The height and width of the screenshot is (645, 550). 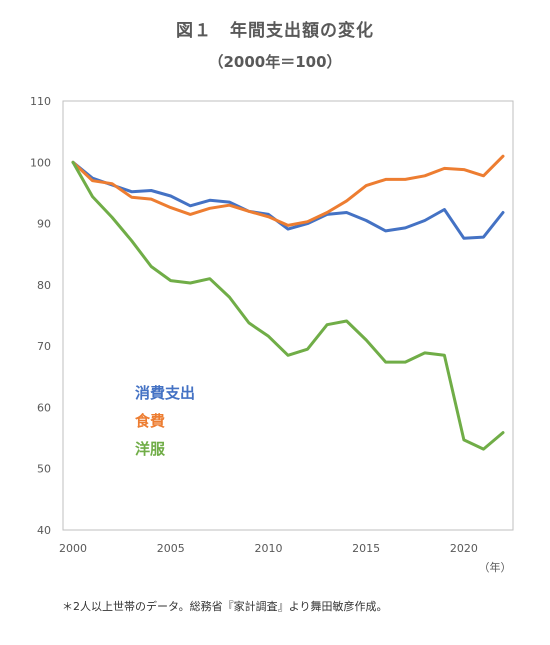 What do you see at coordinates (150, 421) in the screenshot?
I see `legend-label: 食費` at bounding box center [150, 421].